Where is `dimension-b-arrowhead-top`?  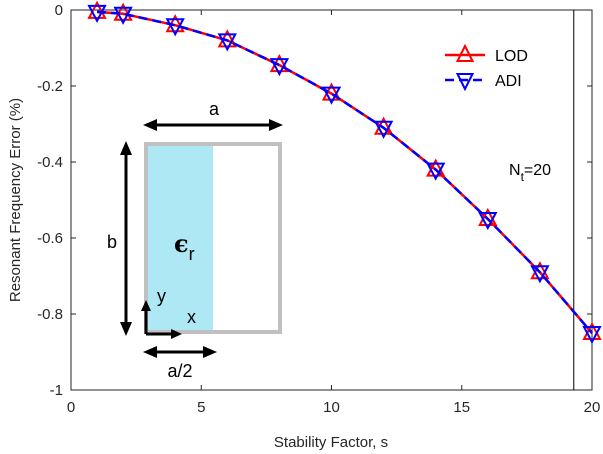 dimension-b-arrowhead-top is located at coordinates (126, 148).